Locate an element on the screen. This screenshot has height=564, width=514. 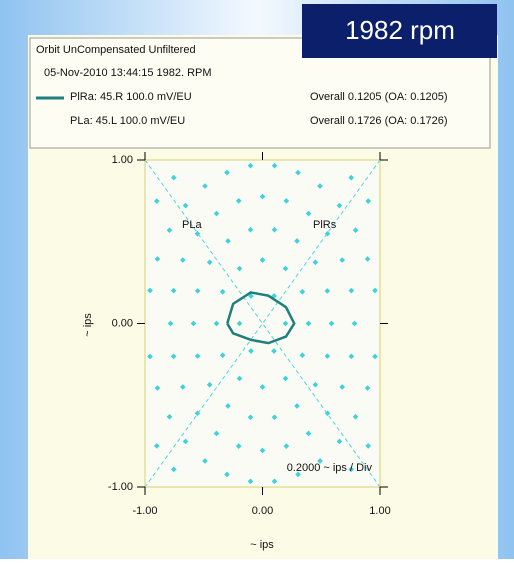
badge-text: 1982 rpm is located at coordinates (400, 30).